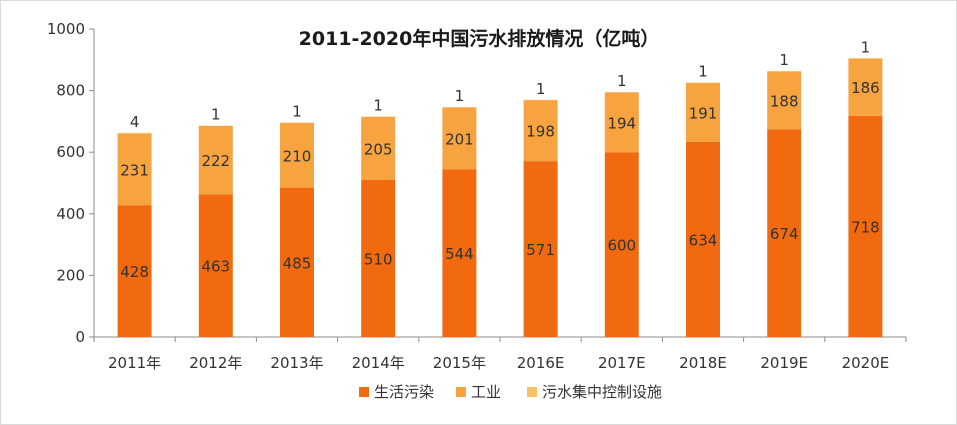 The width and height of the screenshot is (957, 425). I want to click on data-label: 198, so click(540, 132).